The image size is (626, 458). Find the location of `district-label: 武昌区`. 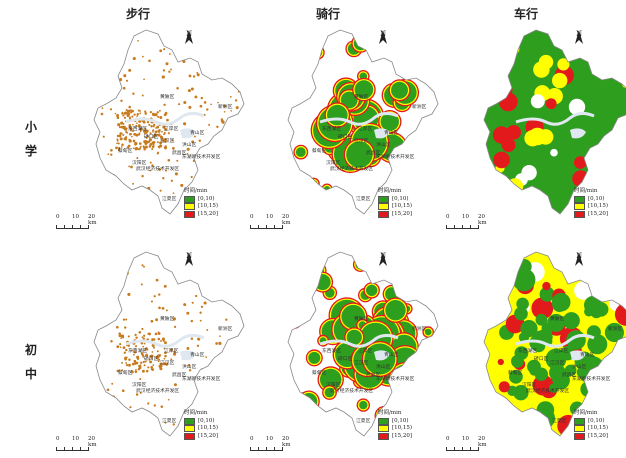

district-label: 武昌区 is located at coordinates (179, 374).